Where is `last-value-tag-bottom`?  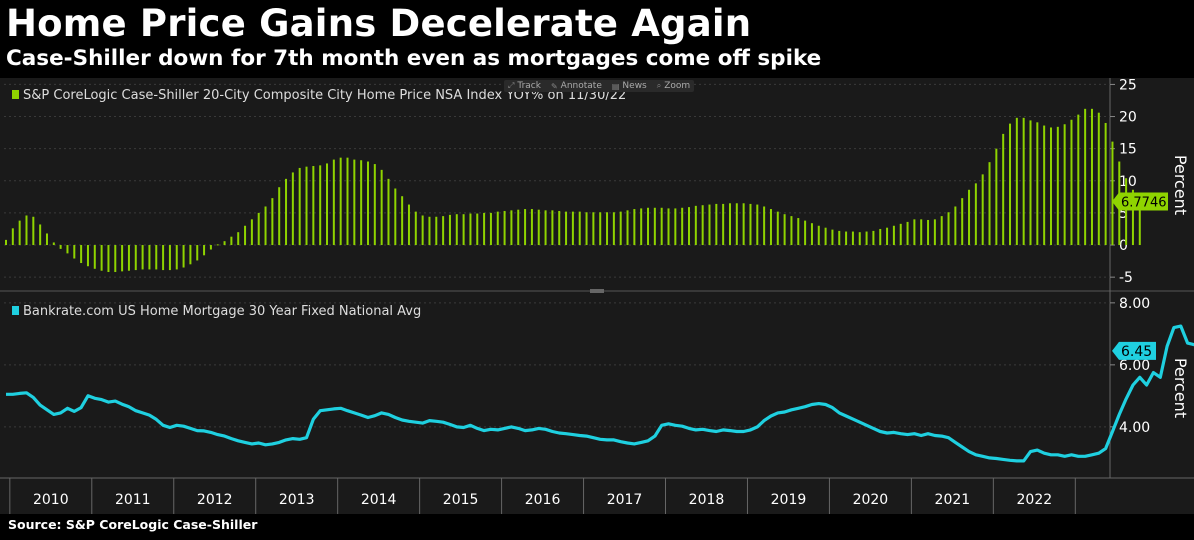 last-value-tag-bottom is located at coordinates (1134, 350).